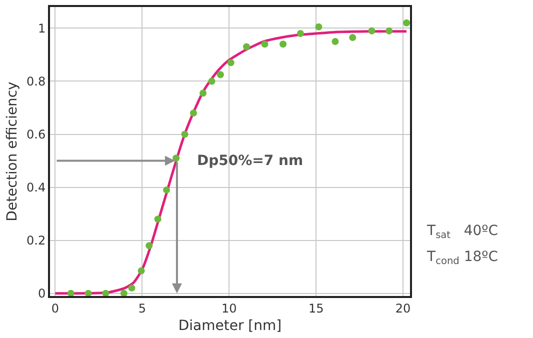 The height and width of the screenshot is (338, 533). Describe the element at coordinates (462, 232) in the screenshot. I see `text: T$_{sat}$ 40ºC` at that location.